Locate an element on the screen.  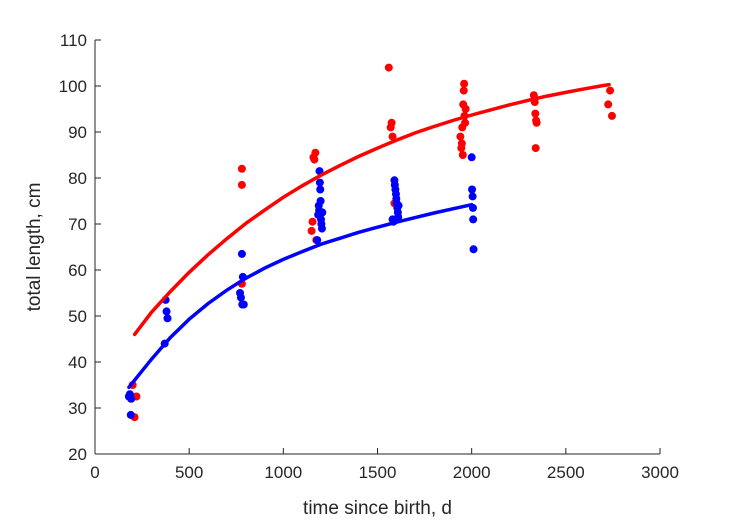
y-tick-label: 70 is located at coordinates (77, 224).